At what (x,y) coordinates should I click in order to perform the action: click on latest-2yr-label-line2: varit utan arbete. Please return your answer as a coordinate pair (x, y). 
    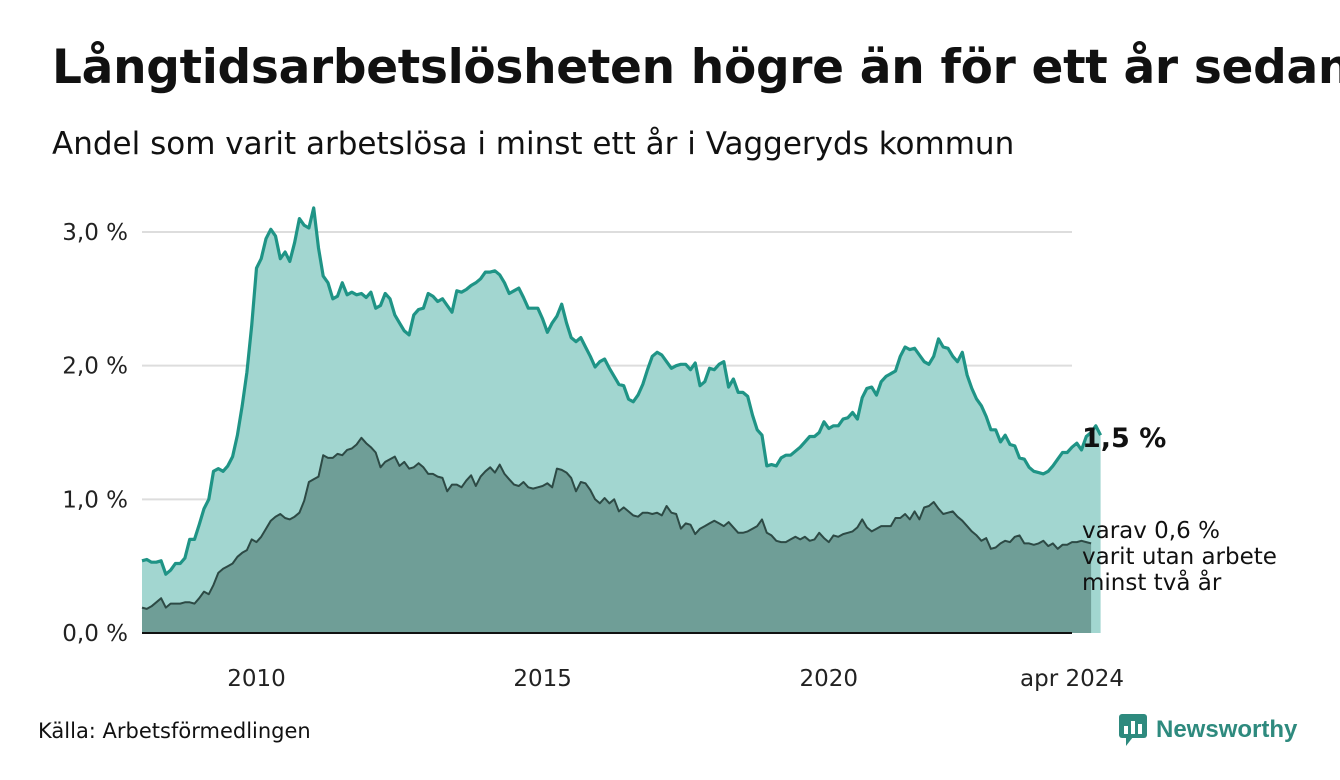
    Looking at the image, I should click on (1179, 557).